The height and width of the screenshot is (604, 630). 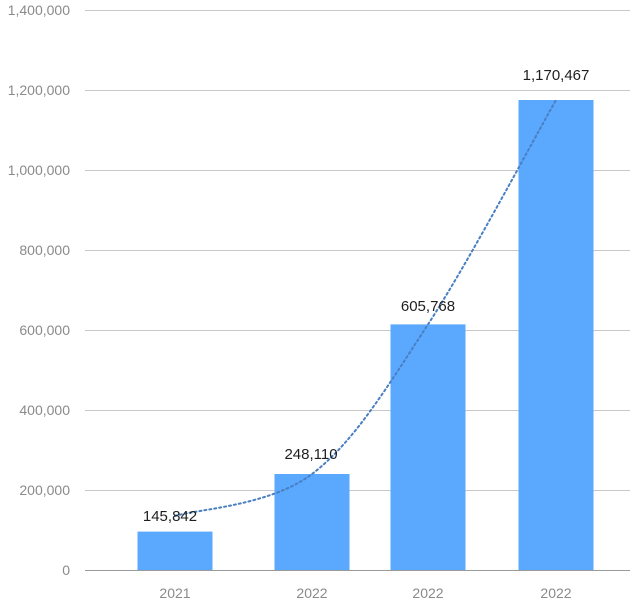 What do you see at coordinates (39, 10) in the screenshot?
I see `y-tick-label: 1,400,000` at bounding box center [39, 10].